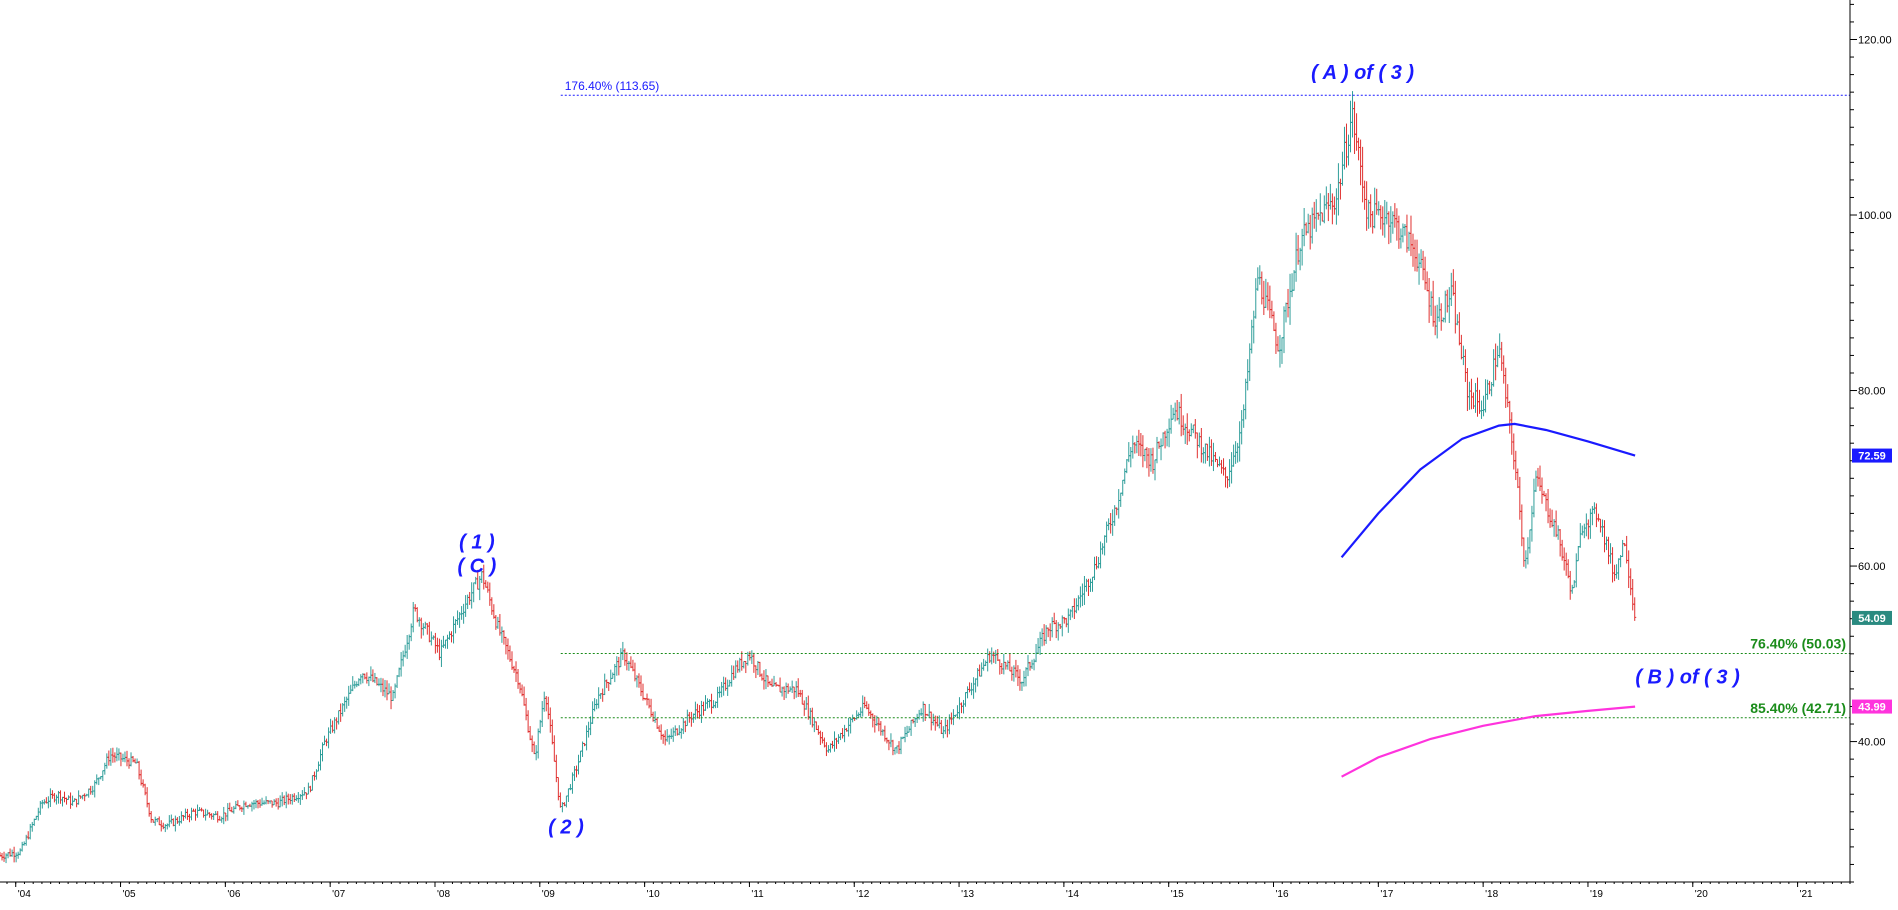  I want to click on x-tick-label: '09, so click(548, 894).